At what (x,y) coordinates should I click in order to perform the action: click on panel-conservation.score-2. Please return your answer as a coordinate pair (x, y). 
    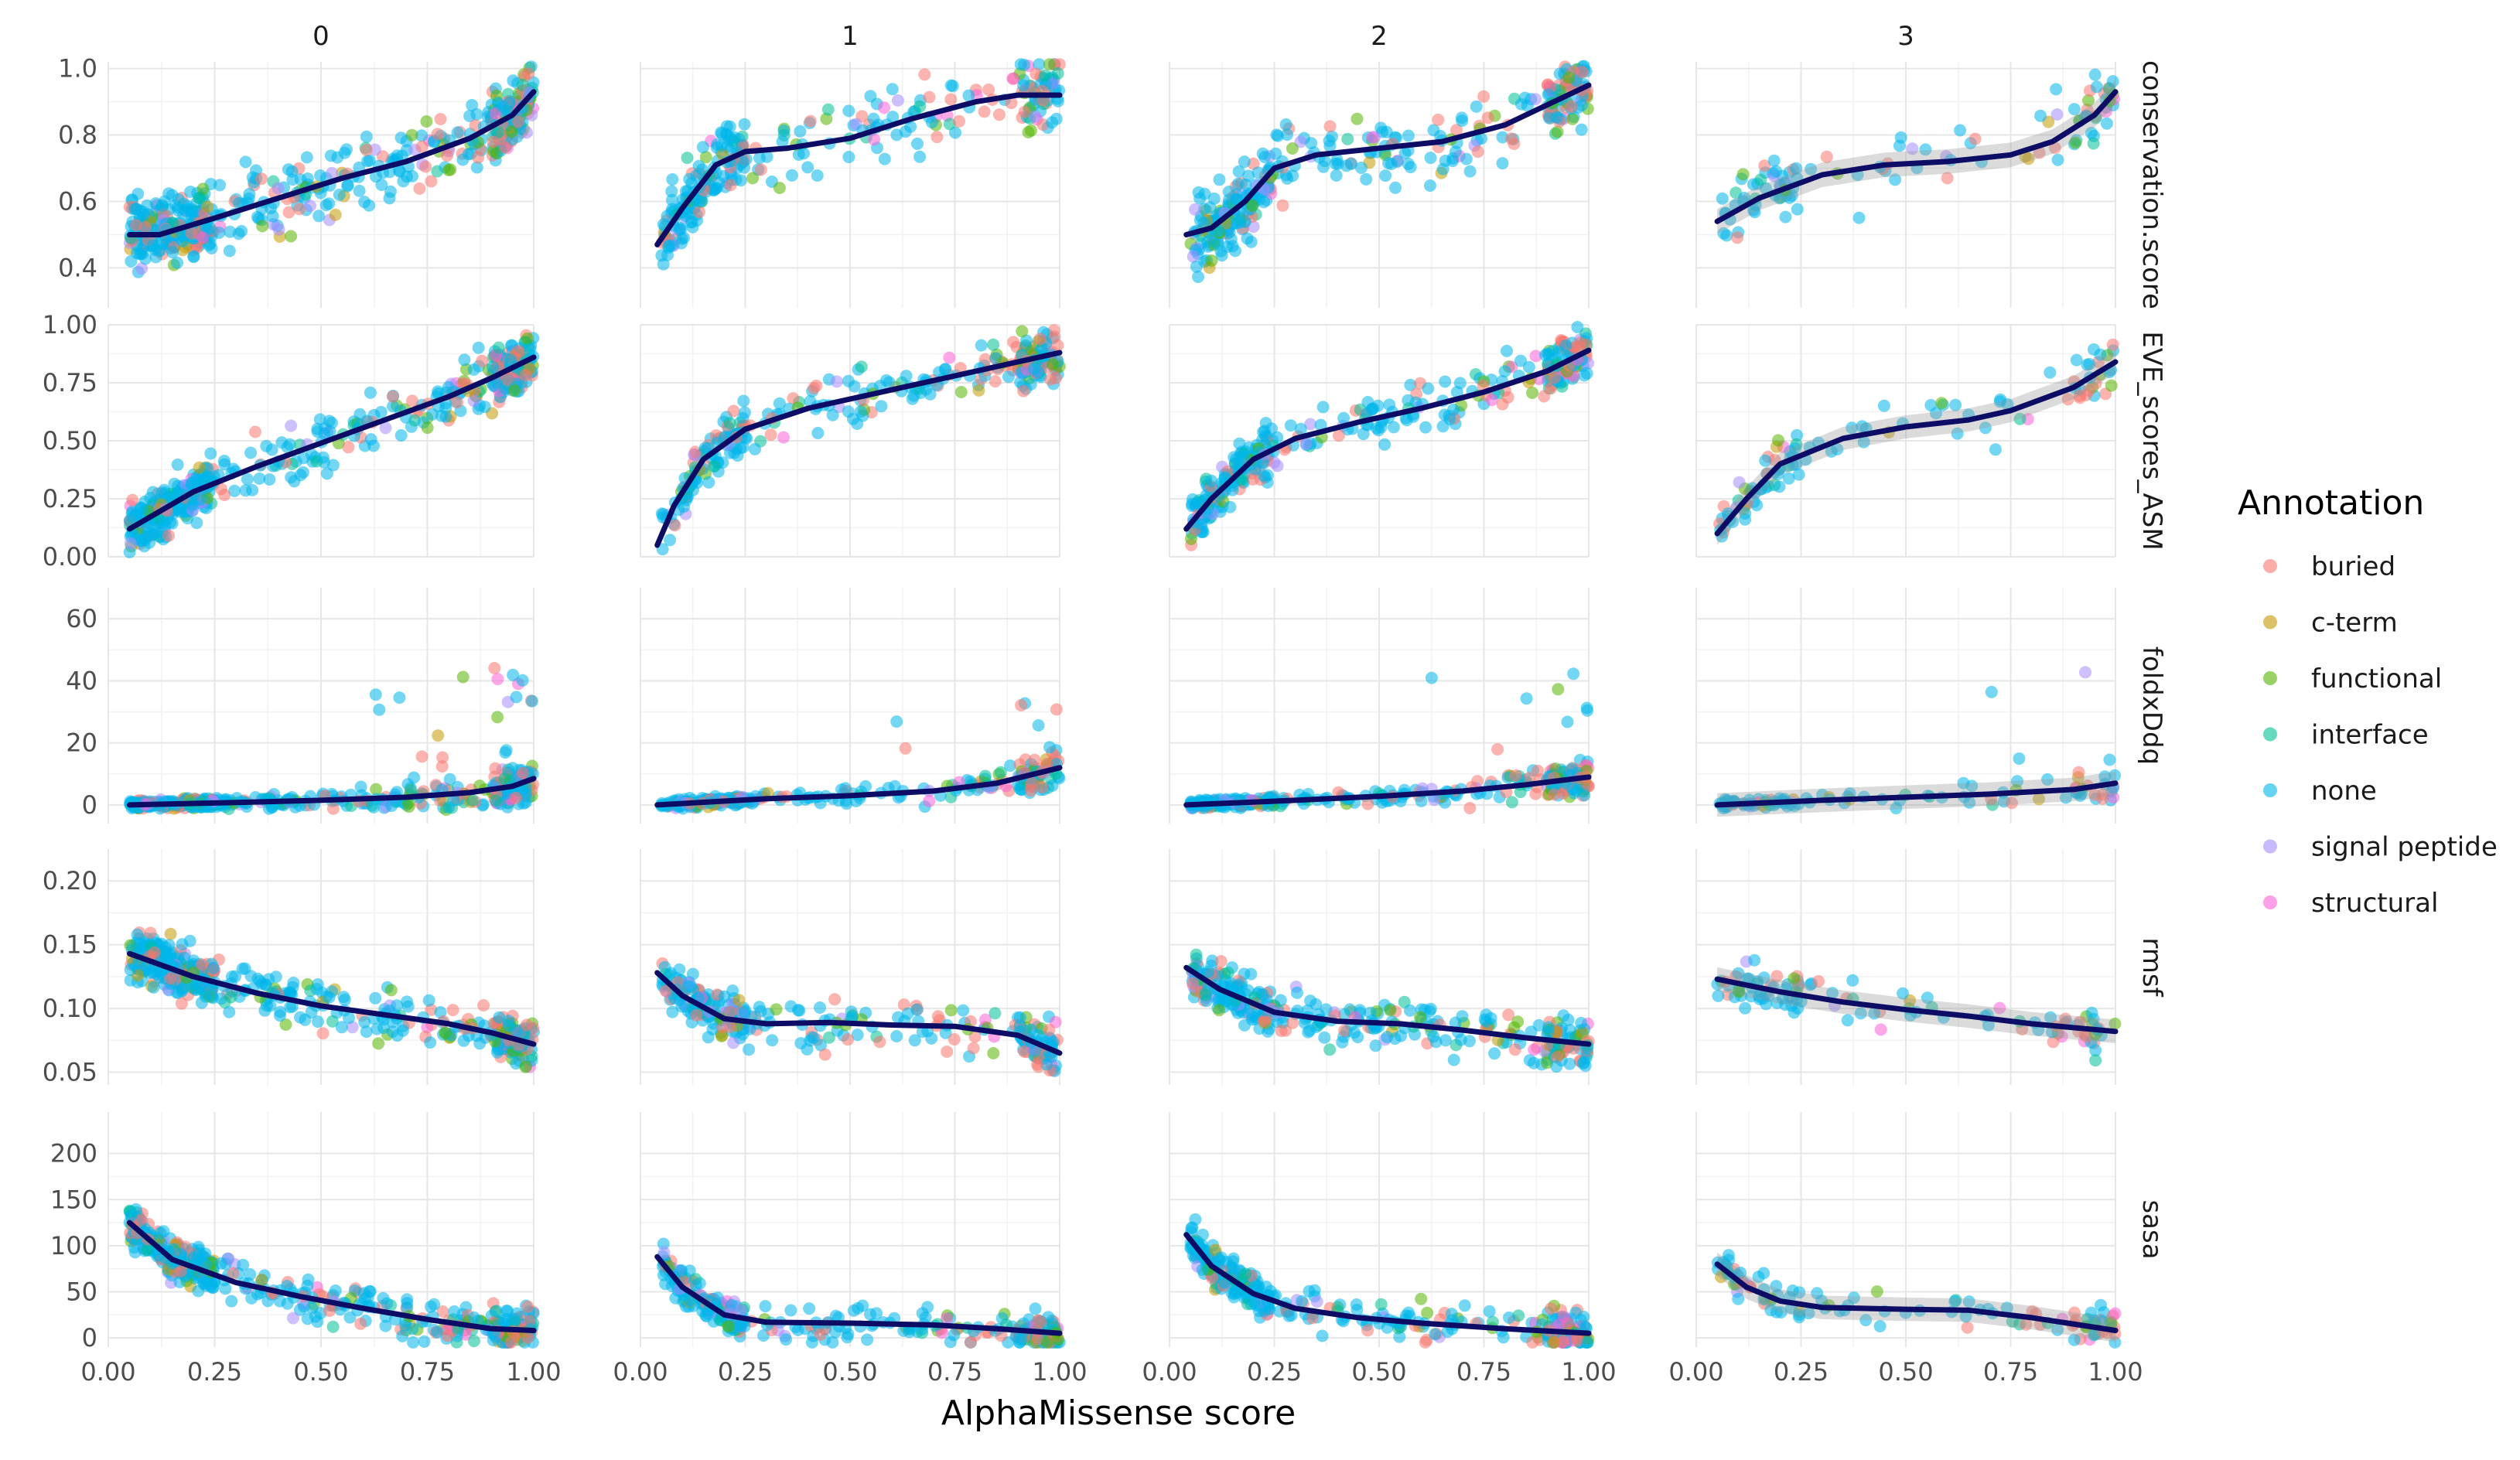
    Looking at the image, I should click on (1382, 184).